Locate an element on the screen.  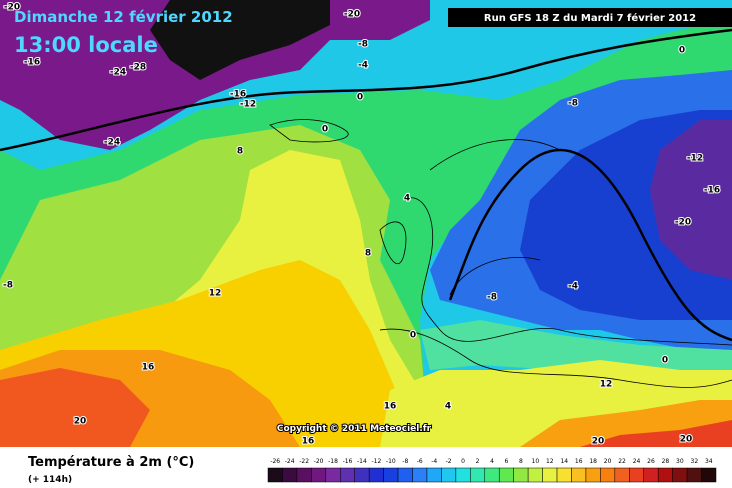
med-green is located at coordinates (576, 350).